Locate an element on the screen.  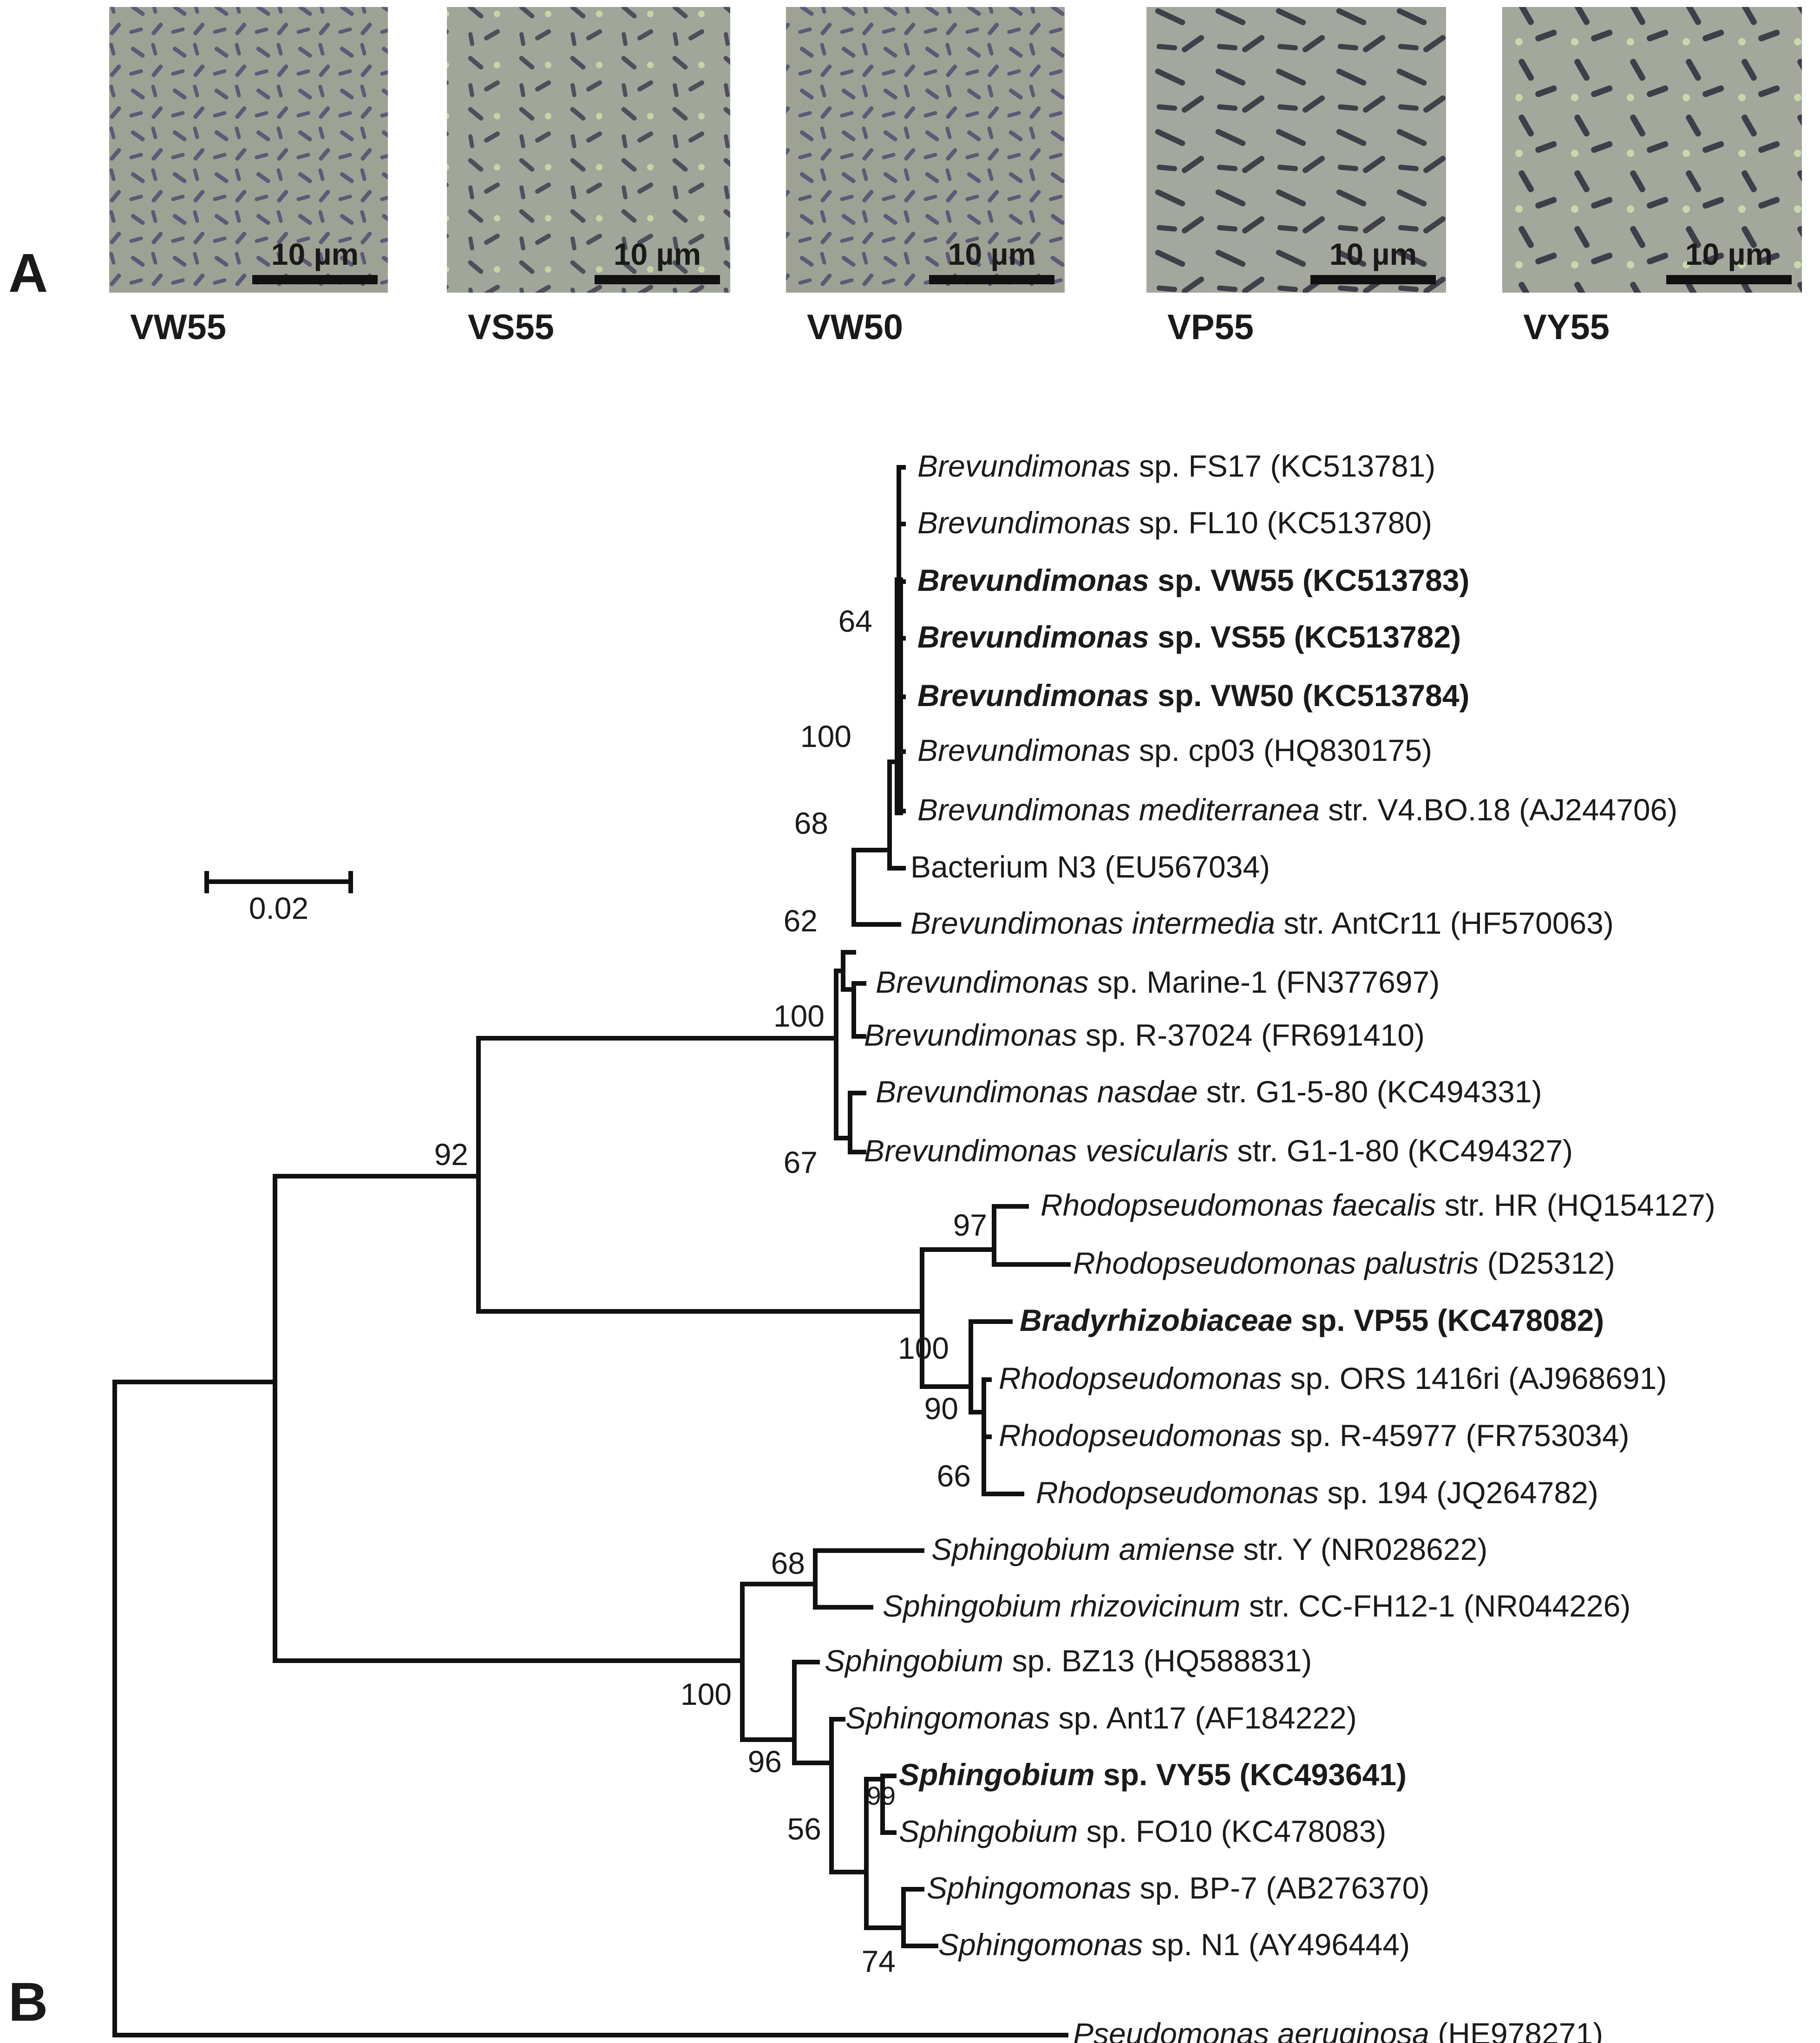
micrograph-label: VW55 is located at coordinates (178, 327).